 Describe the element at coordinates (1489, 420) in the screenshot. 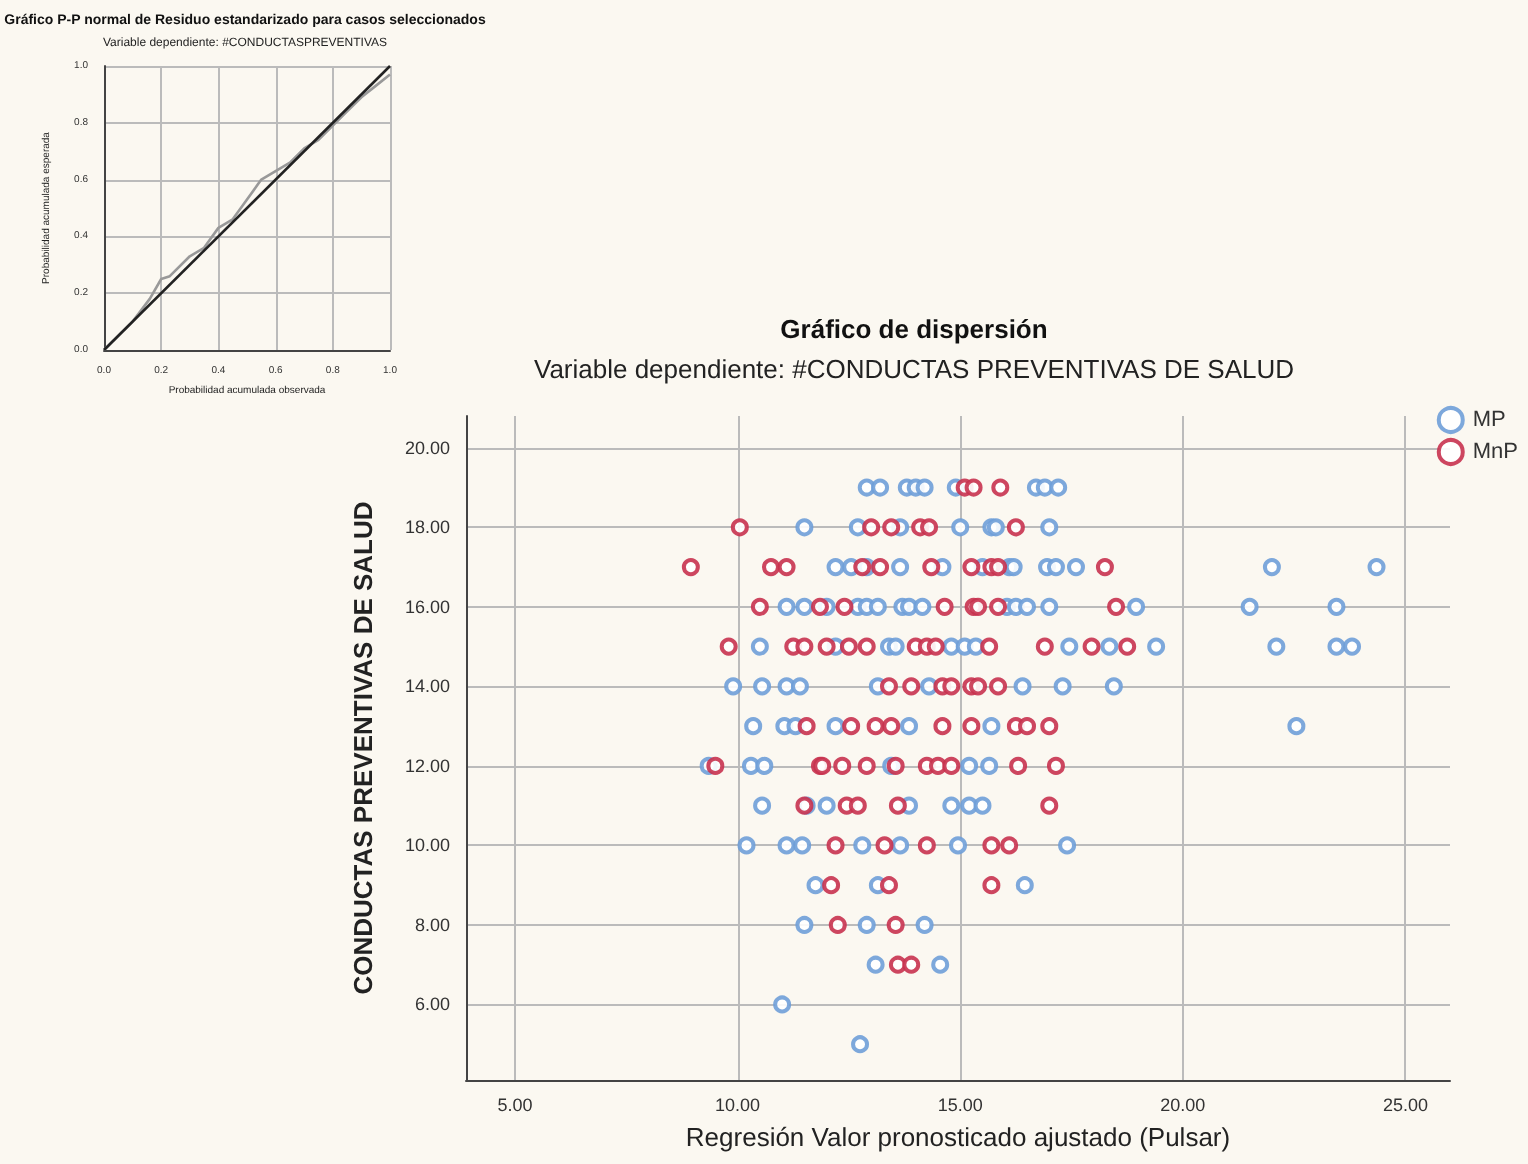

I see `legend-label: MP` at that location.